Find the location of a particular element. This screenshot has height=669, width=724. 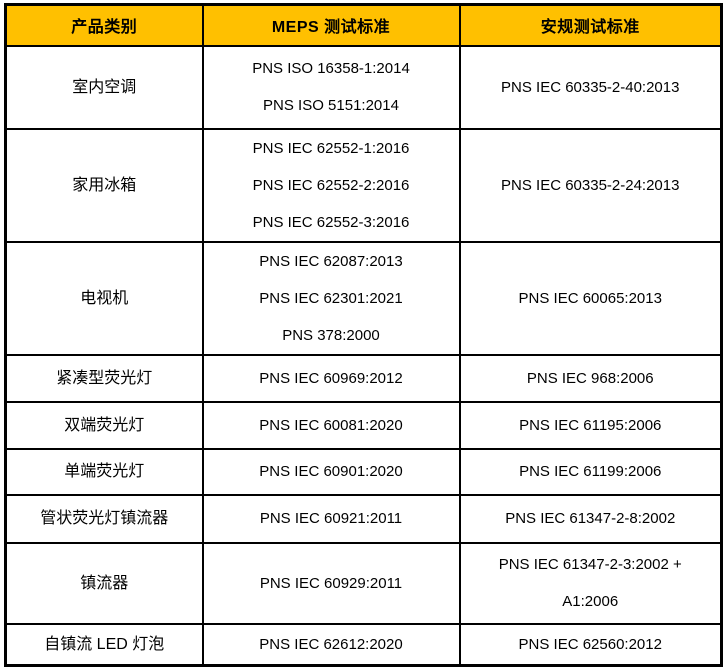

category-cell: 自镇流 LED 灯泡 is located at coordinates (104, 644).